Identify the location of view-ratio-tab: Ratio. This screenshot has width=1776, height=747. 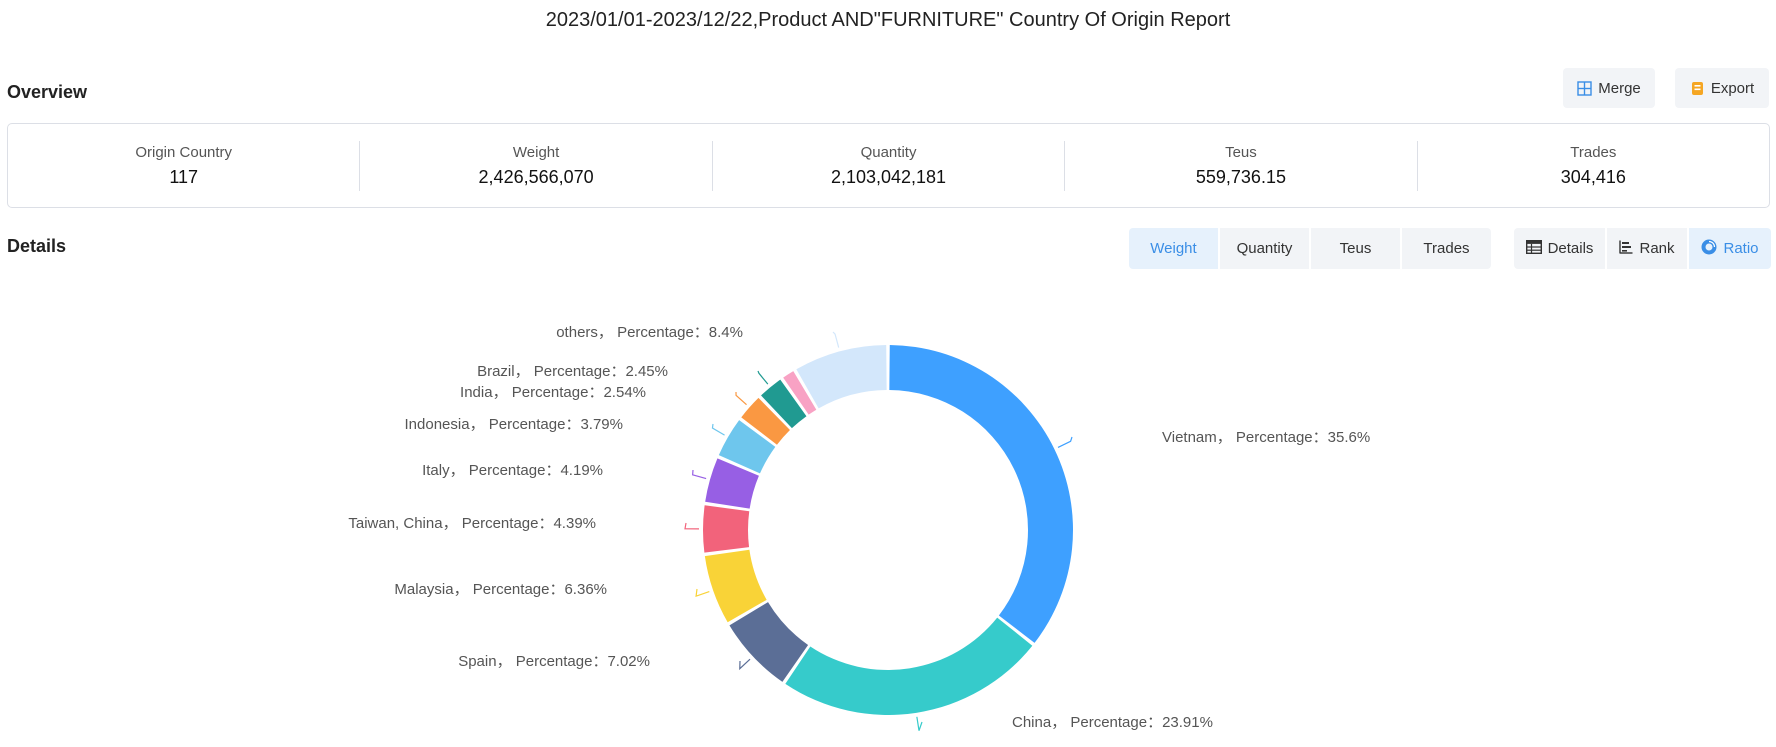
(1730, 248).